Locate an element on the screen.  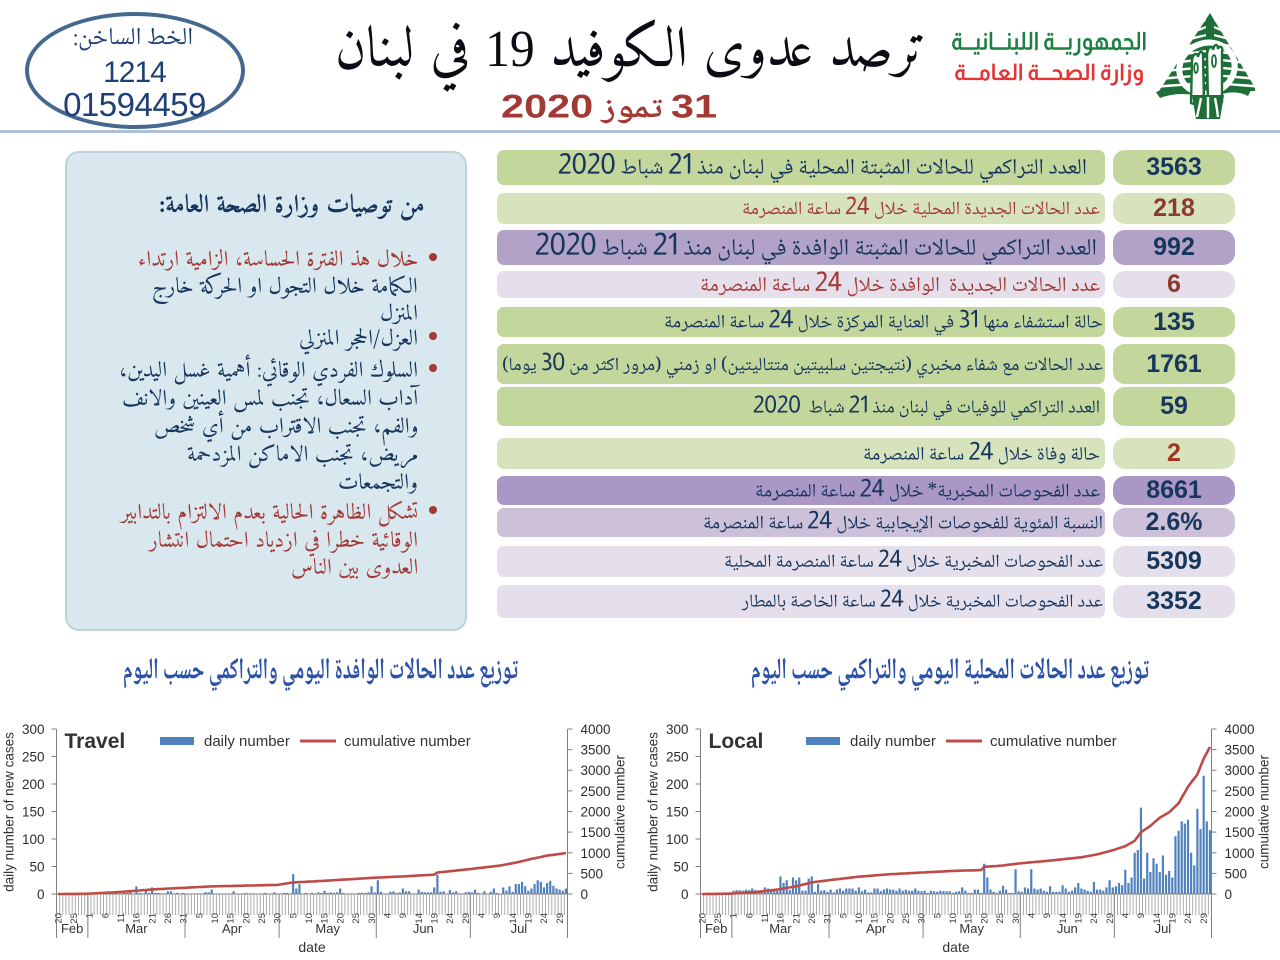
svg-text: 11 is located at coordinates (765, 918).